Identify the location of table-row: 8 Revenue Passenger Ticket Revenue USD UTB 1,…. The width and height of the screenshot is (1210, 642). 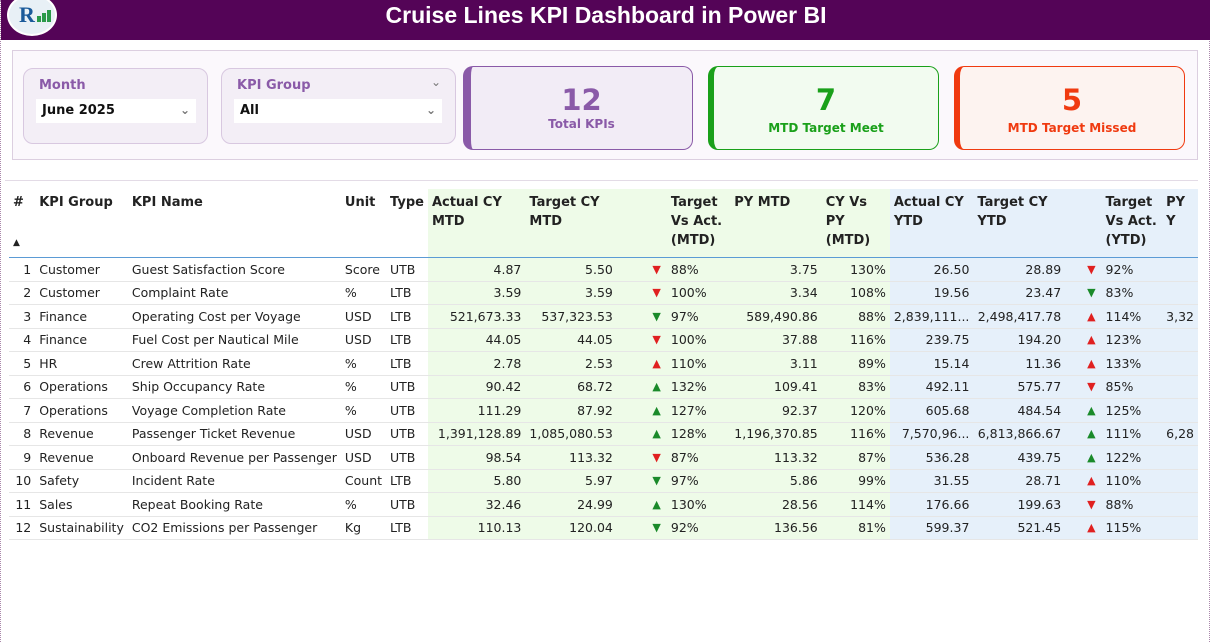
(603, 434).